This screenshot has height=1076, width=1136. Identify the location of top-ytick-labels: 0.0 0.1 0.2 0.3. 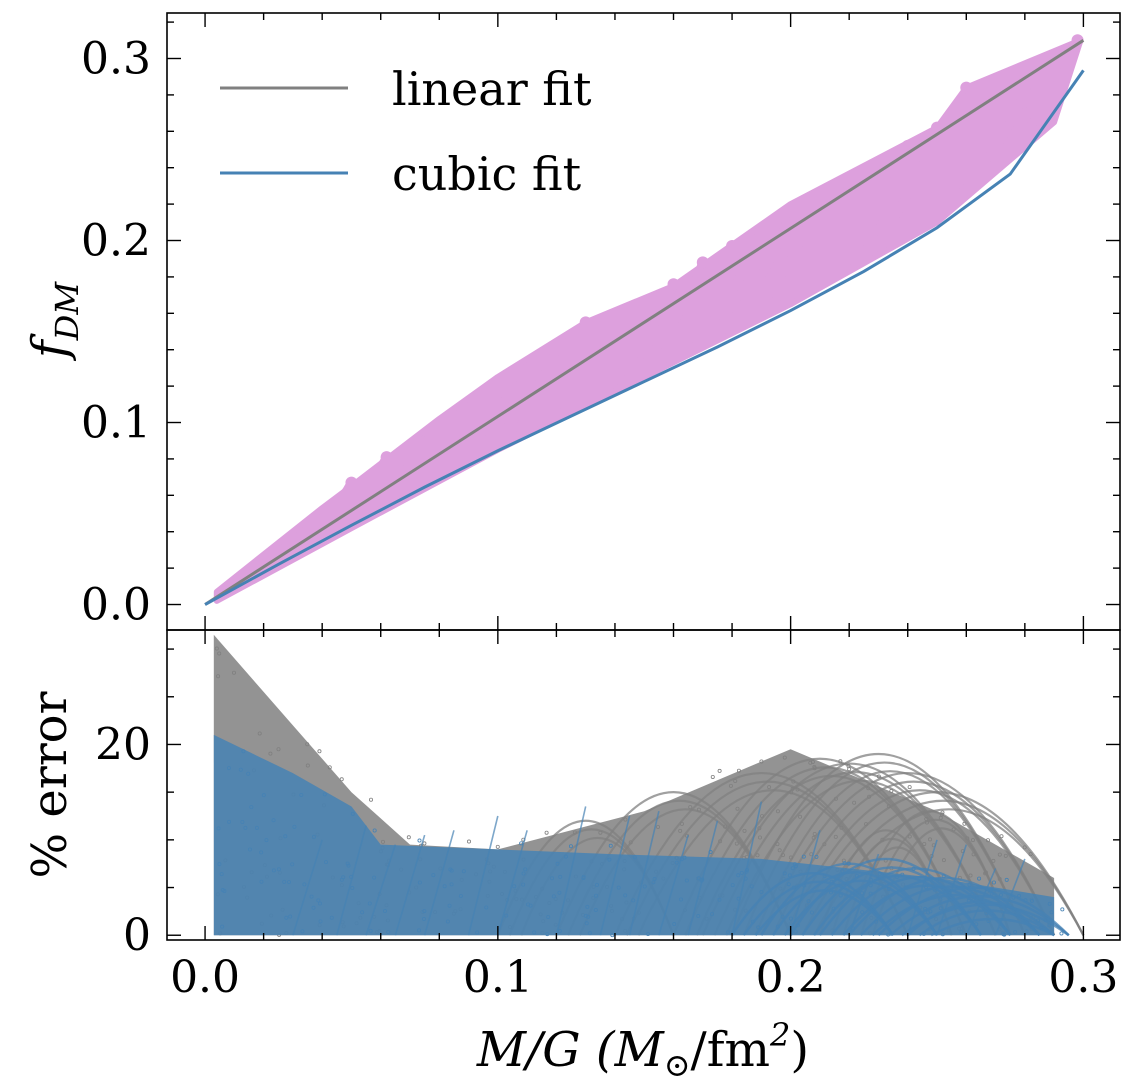
(116, 332).